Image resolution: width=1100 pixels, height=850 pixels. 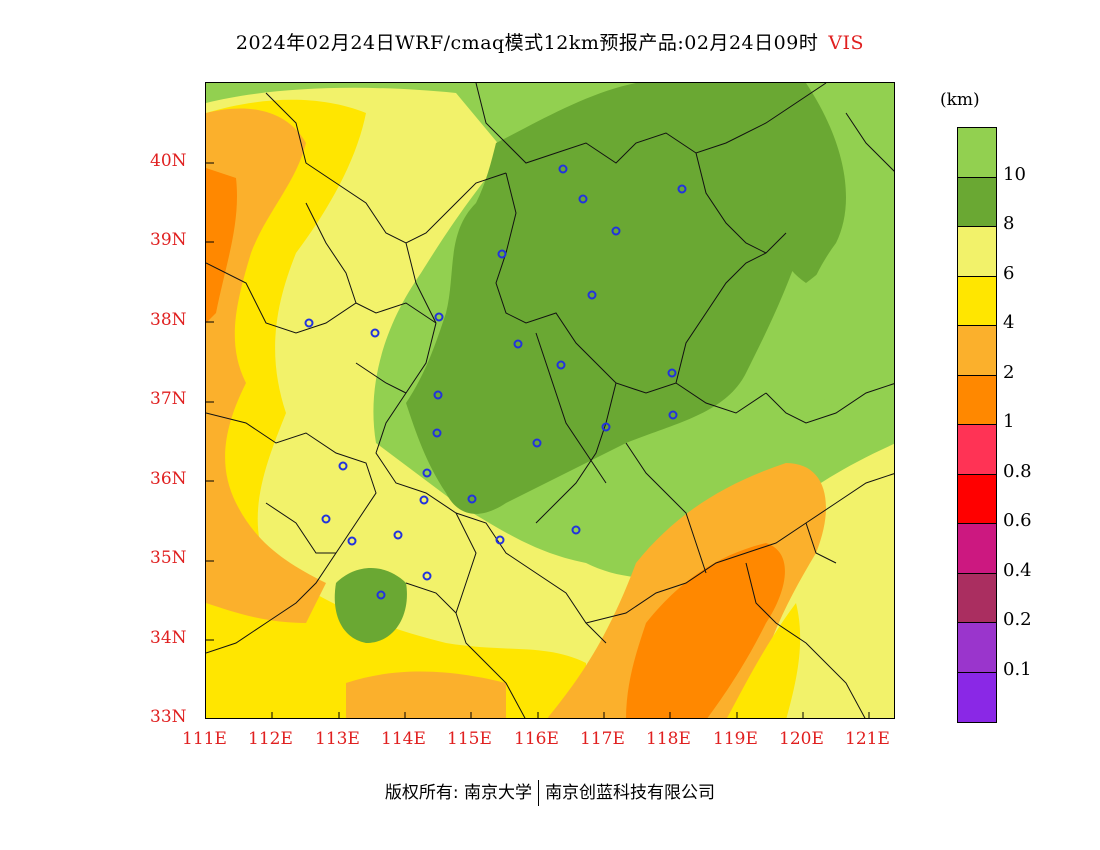 I want to click on footer-separator, so click(x=539, y=793).